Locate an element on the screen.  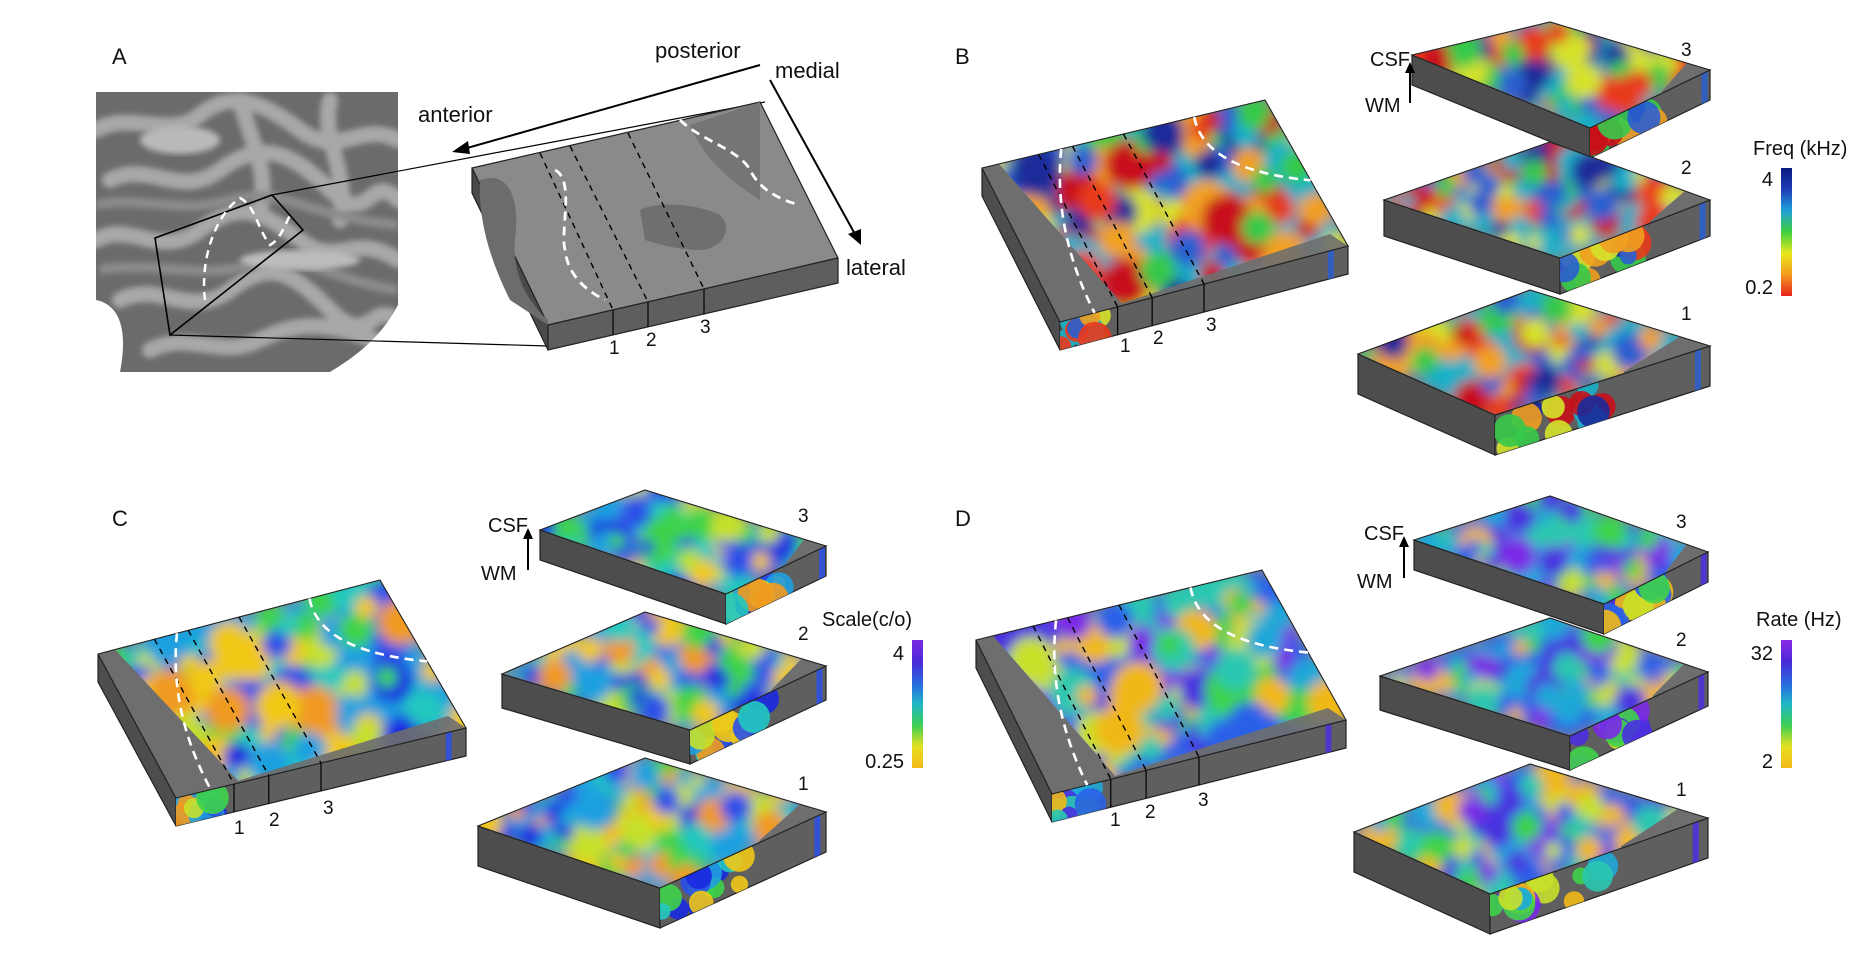
panel-d-letter: D is located at coordinates (963, 518).